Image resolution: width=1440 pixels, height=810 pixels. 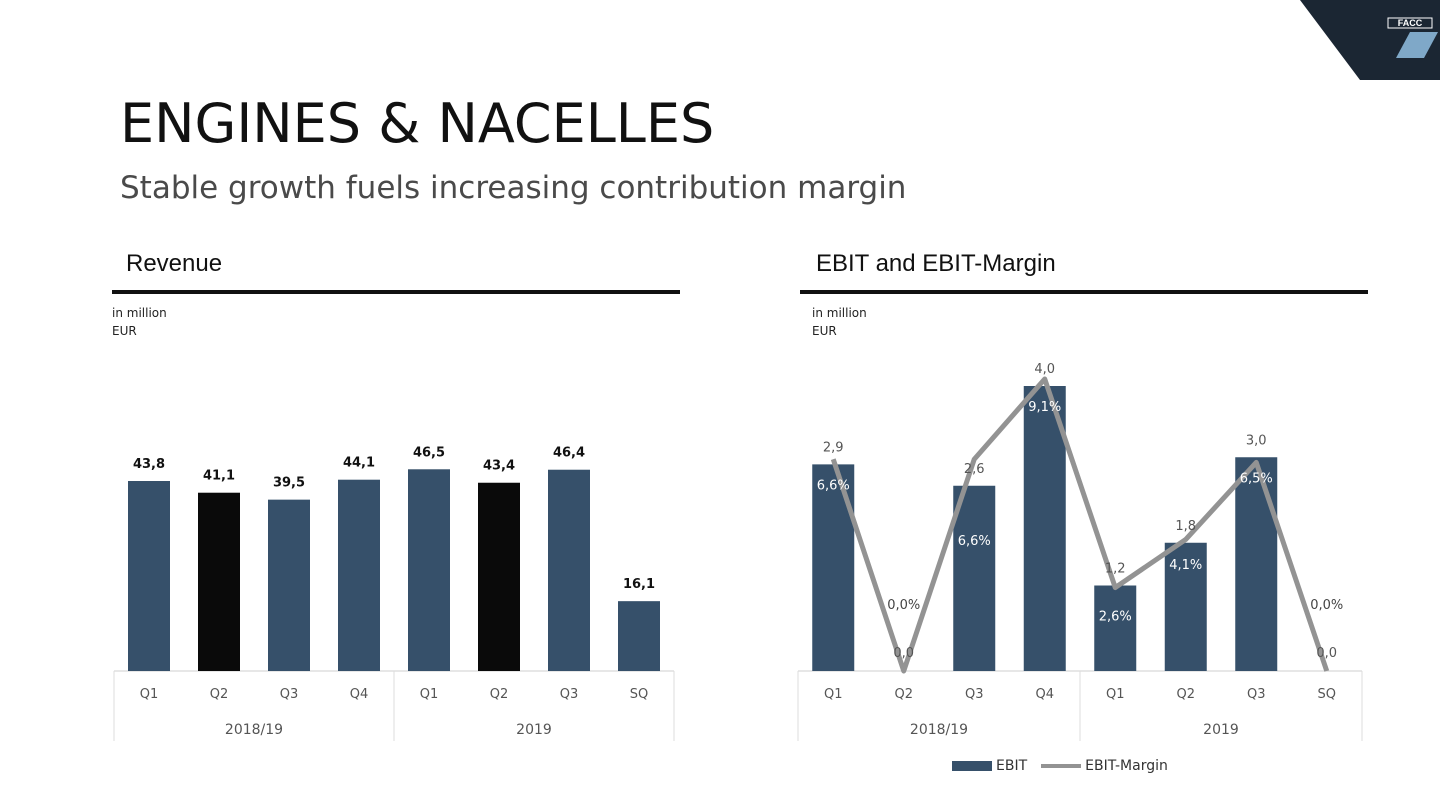 What do you see at coordinates (974, 469) in the screenshot?
I see `ebit-data-label: 2,6` at bounding box center [974, 469].